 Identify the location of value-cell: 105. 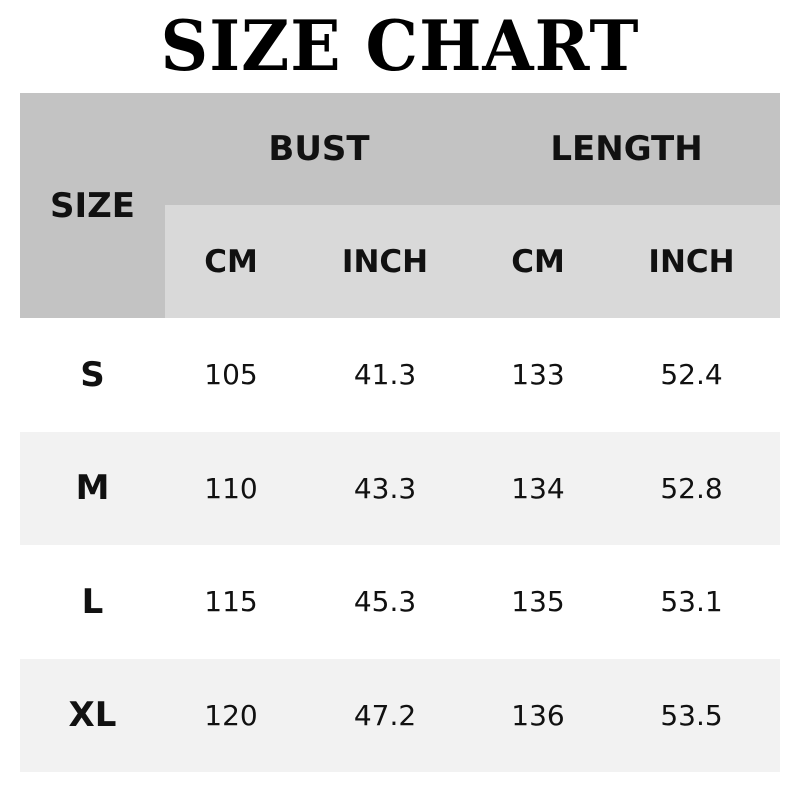
(231, 375).